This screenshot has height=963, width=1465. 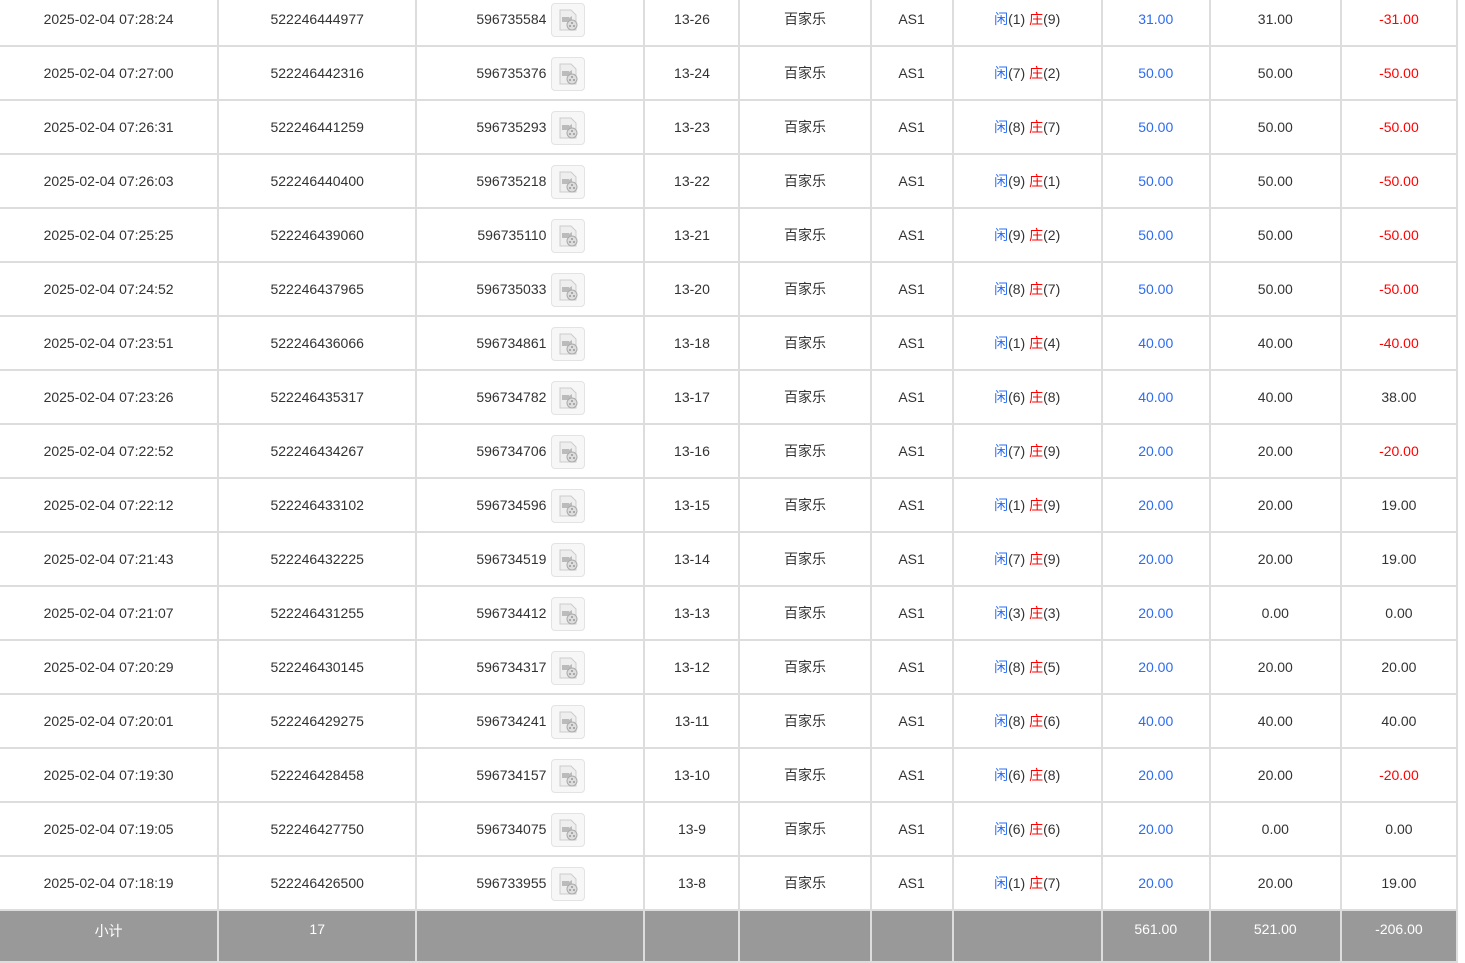 I want to click on bet-time: 2025-02-04 07:19:30, so click(x=110, y=775).